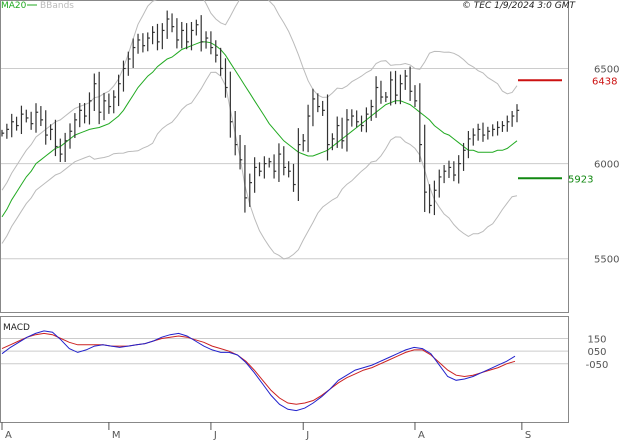  What do you see at coordinates (596, 340) in the screenshot?
I see `macd-tick-150: 150` at bounding box center [596, 340].